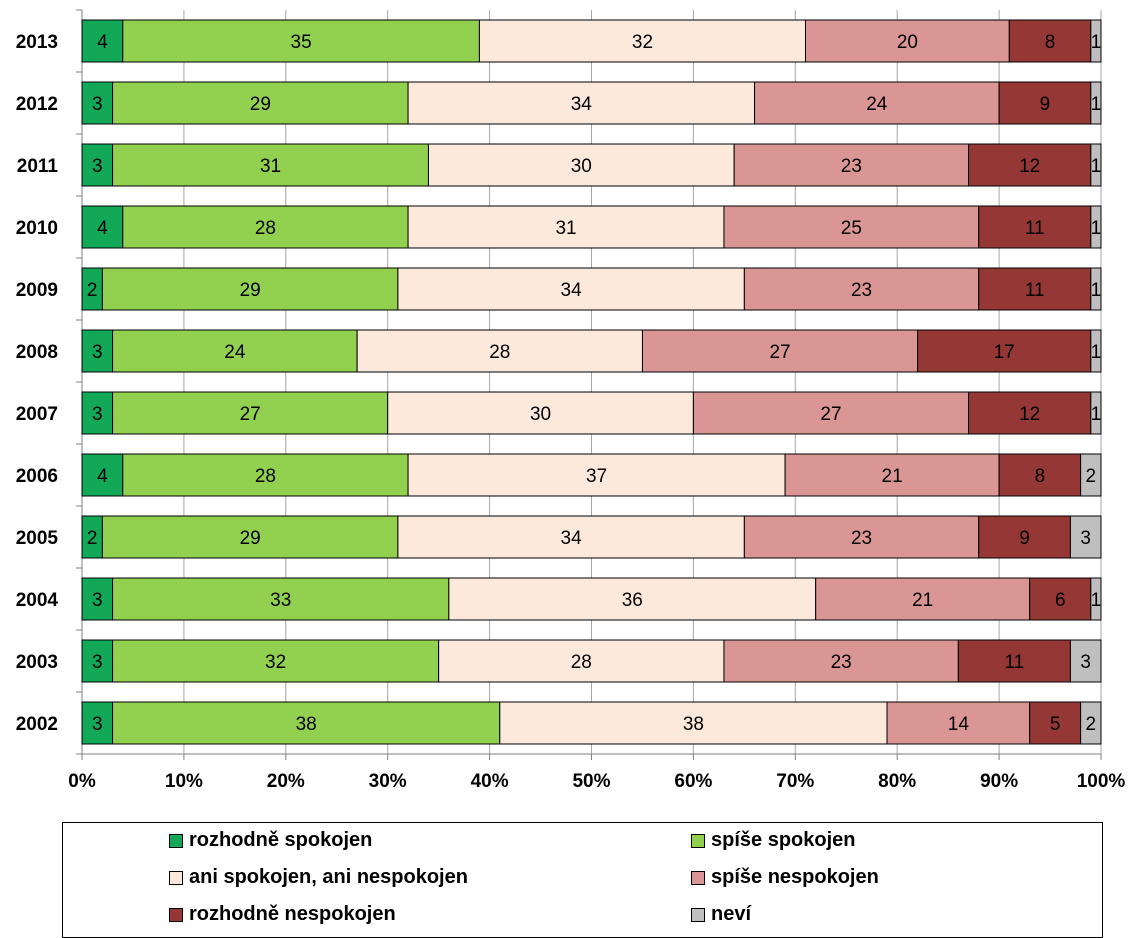 This screenshot has height=938, width=1132. I want to click on category-label: 2008, so click(37, 352).